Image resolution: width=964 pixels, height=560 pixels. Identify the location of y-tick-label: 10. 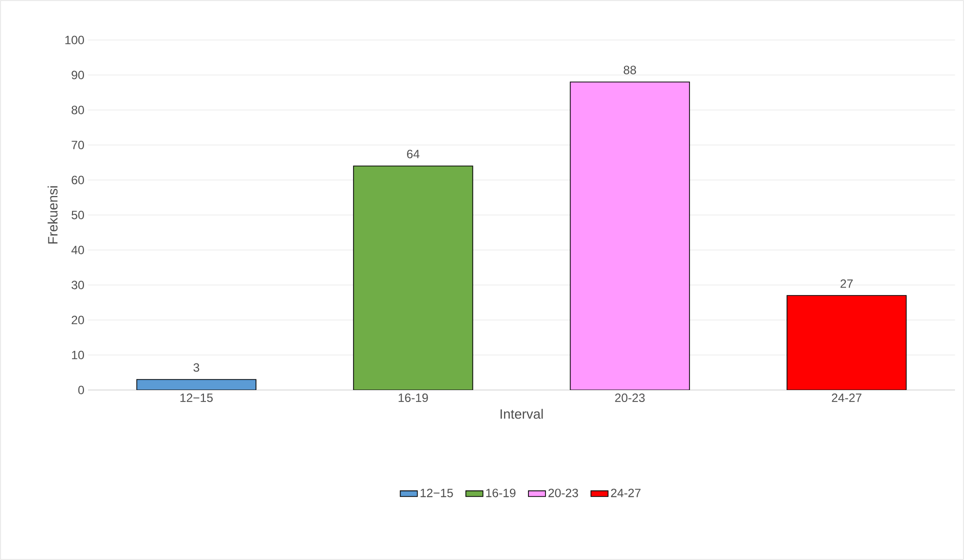
(78, 355).